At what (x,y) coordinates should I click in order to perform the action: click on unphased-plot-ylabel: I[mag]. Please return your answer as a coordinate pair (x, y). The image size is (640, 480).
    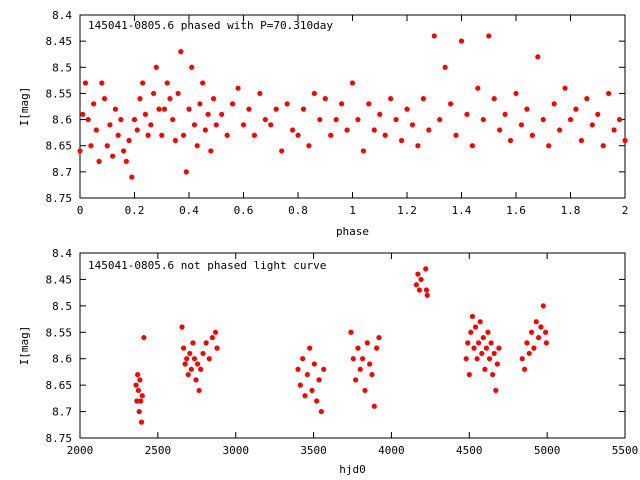
    Looking at the image, I should click on (24, 346).